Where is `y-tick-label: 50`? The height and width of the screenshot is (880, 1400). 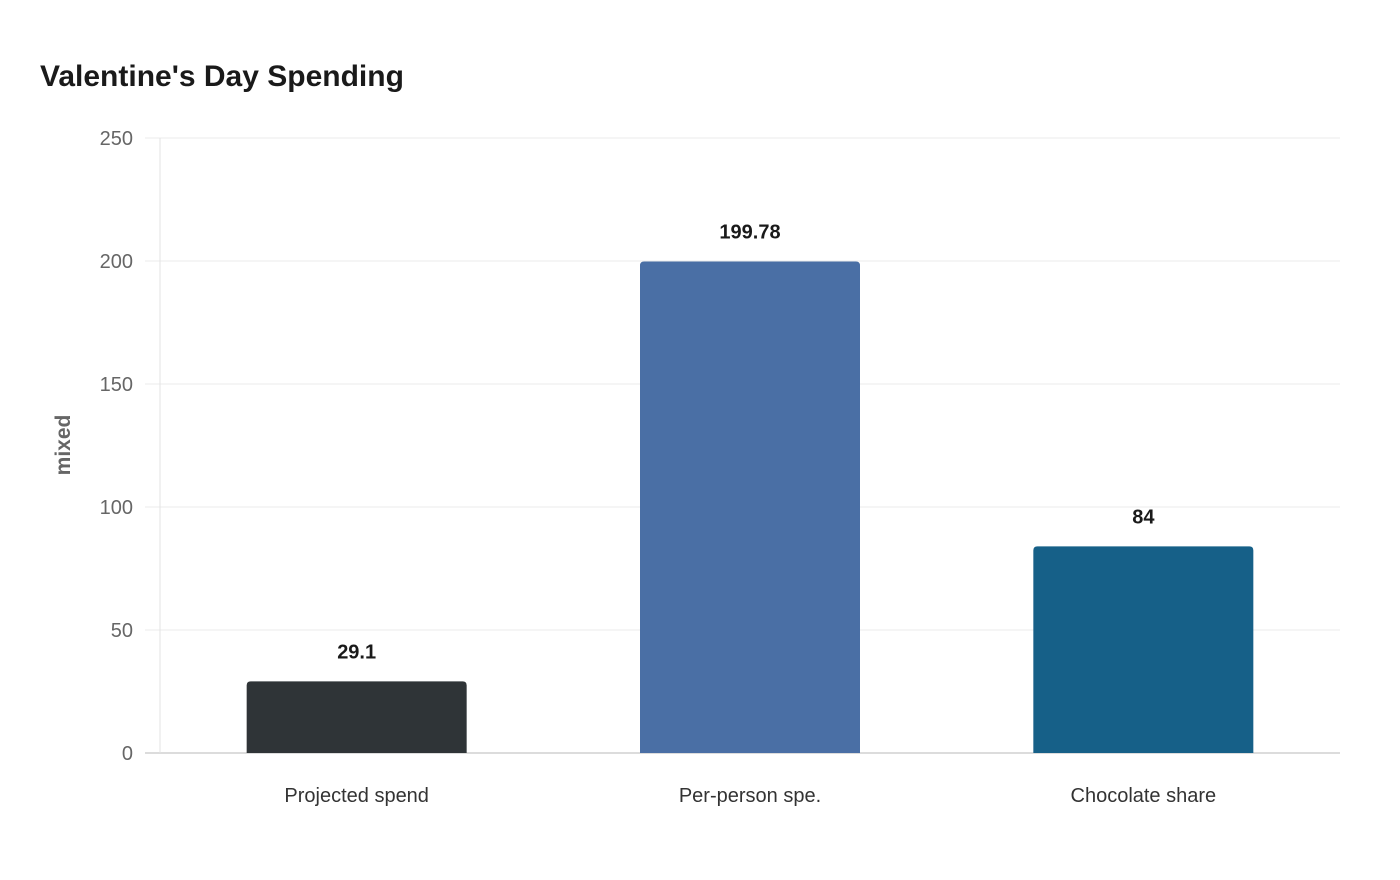
y-tick-label: 50 is located at coordinates (122, 631).